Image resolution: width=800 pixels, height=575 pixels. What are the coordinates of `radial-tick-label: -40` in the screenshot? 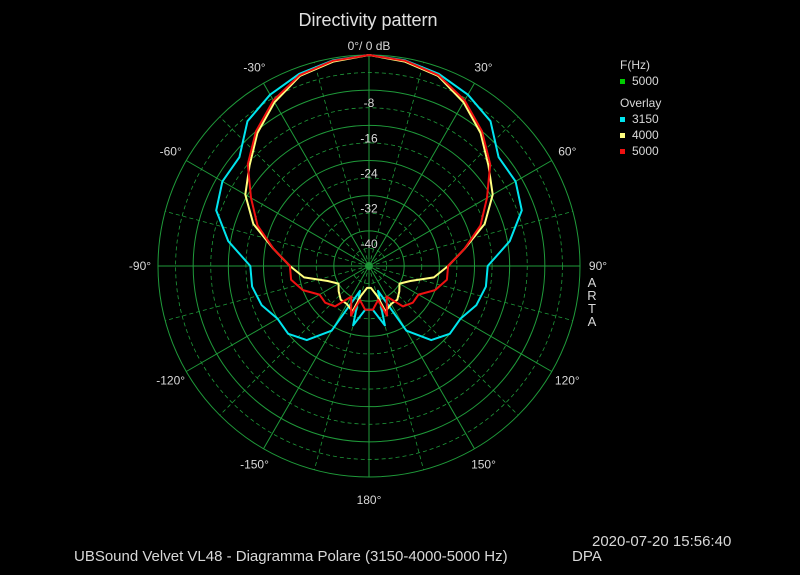 It's located at (369, 244).